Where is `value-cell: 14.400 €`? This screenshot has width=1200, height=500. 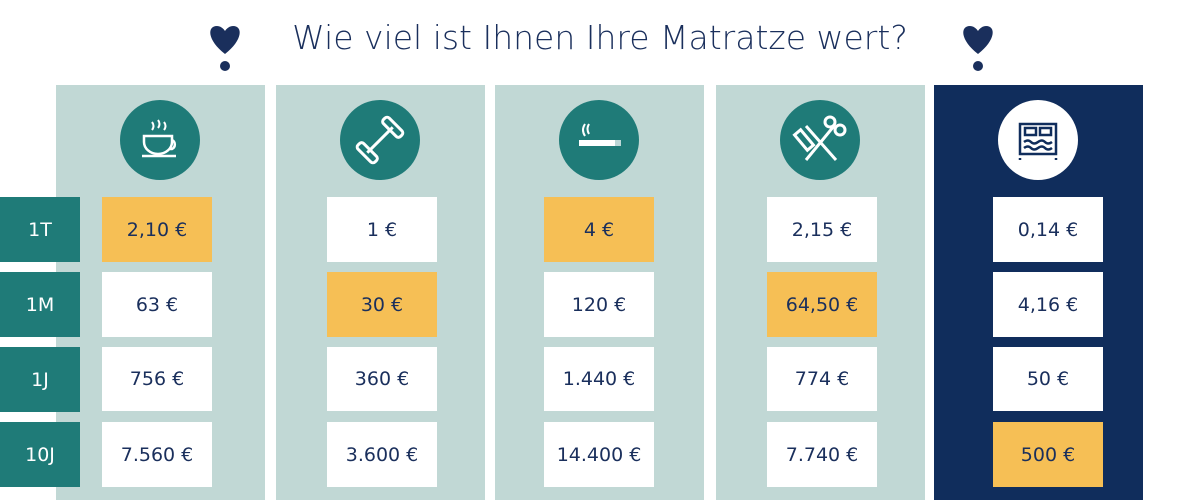 value-cell: 14.400 € is located at coordinates (599, 454).